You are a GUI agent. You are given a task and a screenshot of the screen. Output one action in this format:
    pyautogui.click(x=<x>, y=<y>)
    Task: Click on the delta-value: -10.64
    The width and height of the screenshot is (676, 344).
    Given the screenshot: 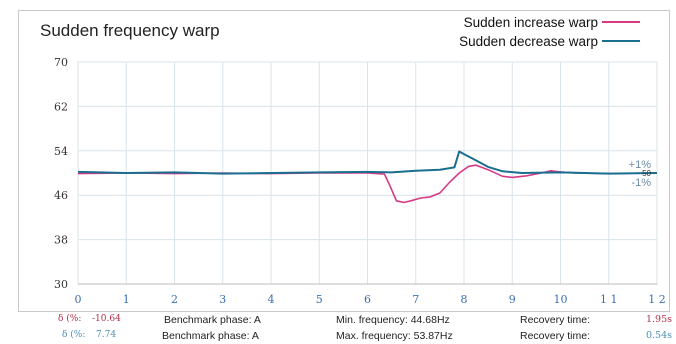 What is the action you would take?
    pyautogui.click(x=106, y=319)
    